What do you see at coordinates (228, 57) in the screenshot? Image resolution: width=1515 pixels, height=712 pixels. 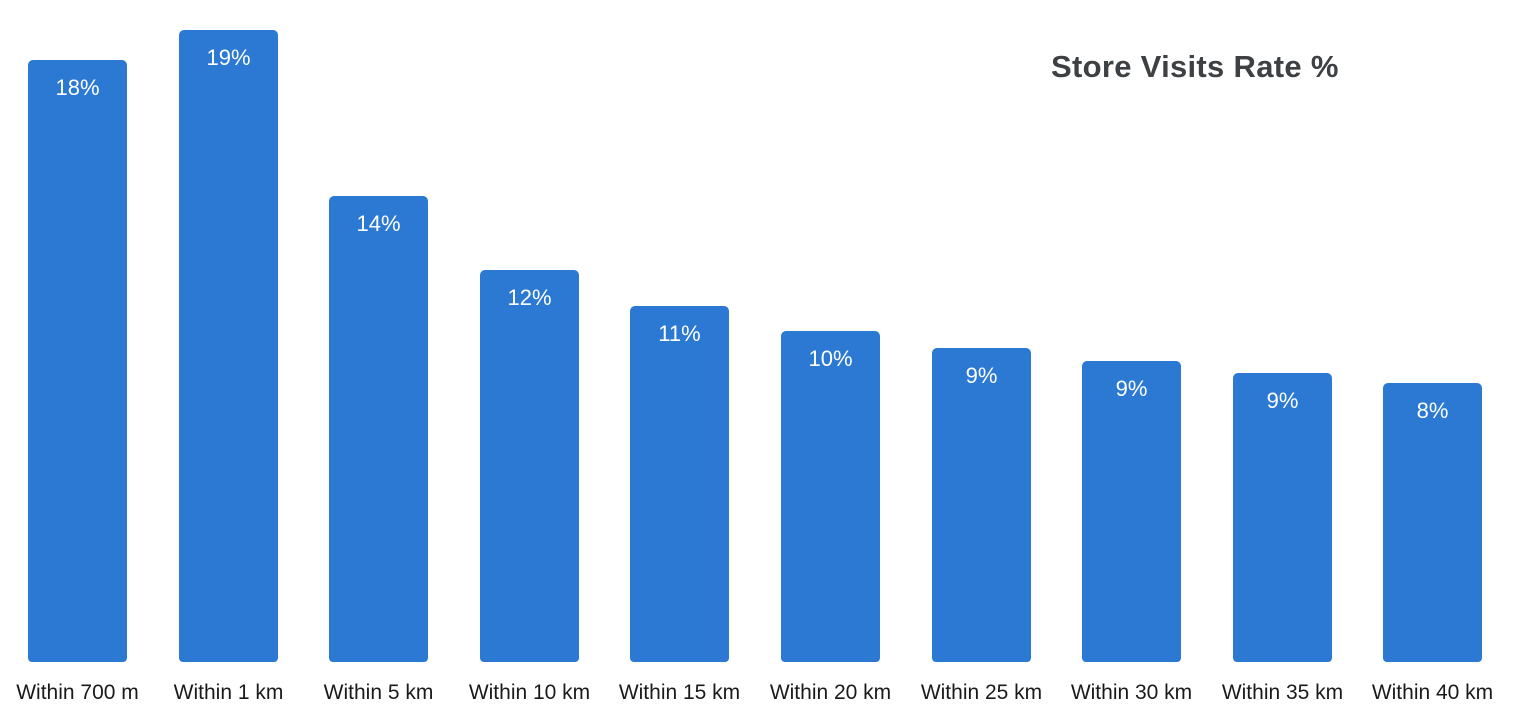 I see `bar-value-label: 19%` at bounding box center [228, 57].